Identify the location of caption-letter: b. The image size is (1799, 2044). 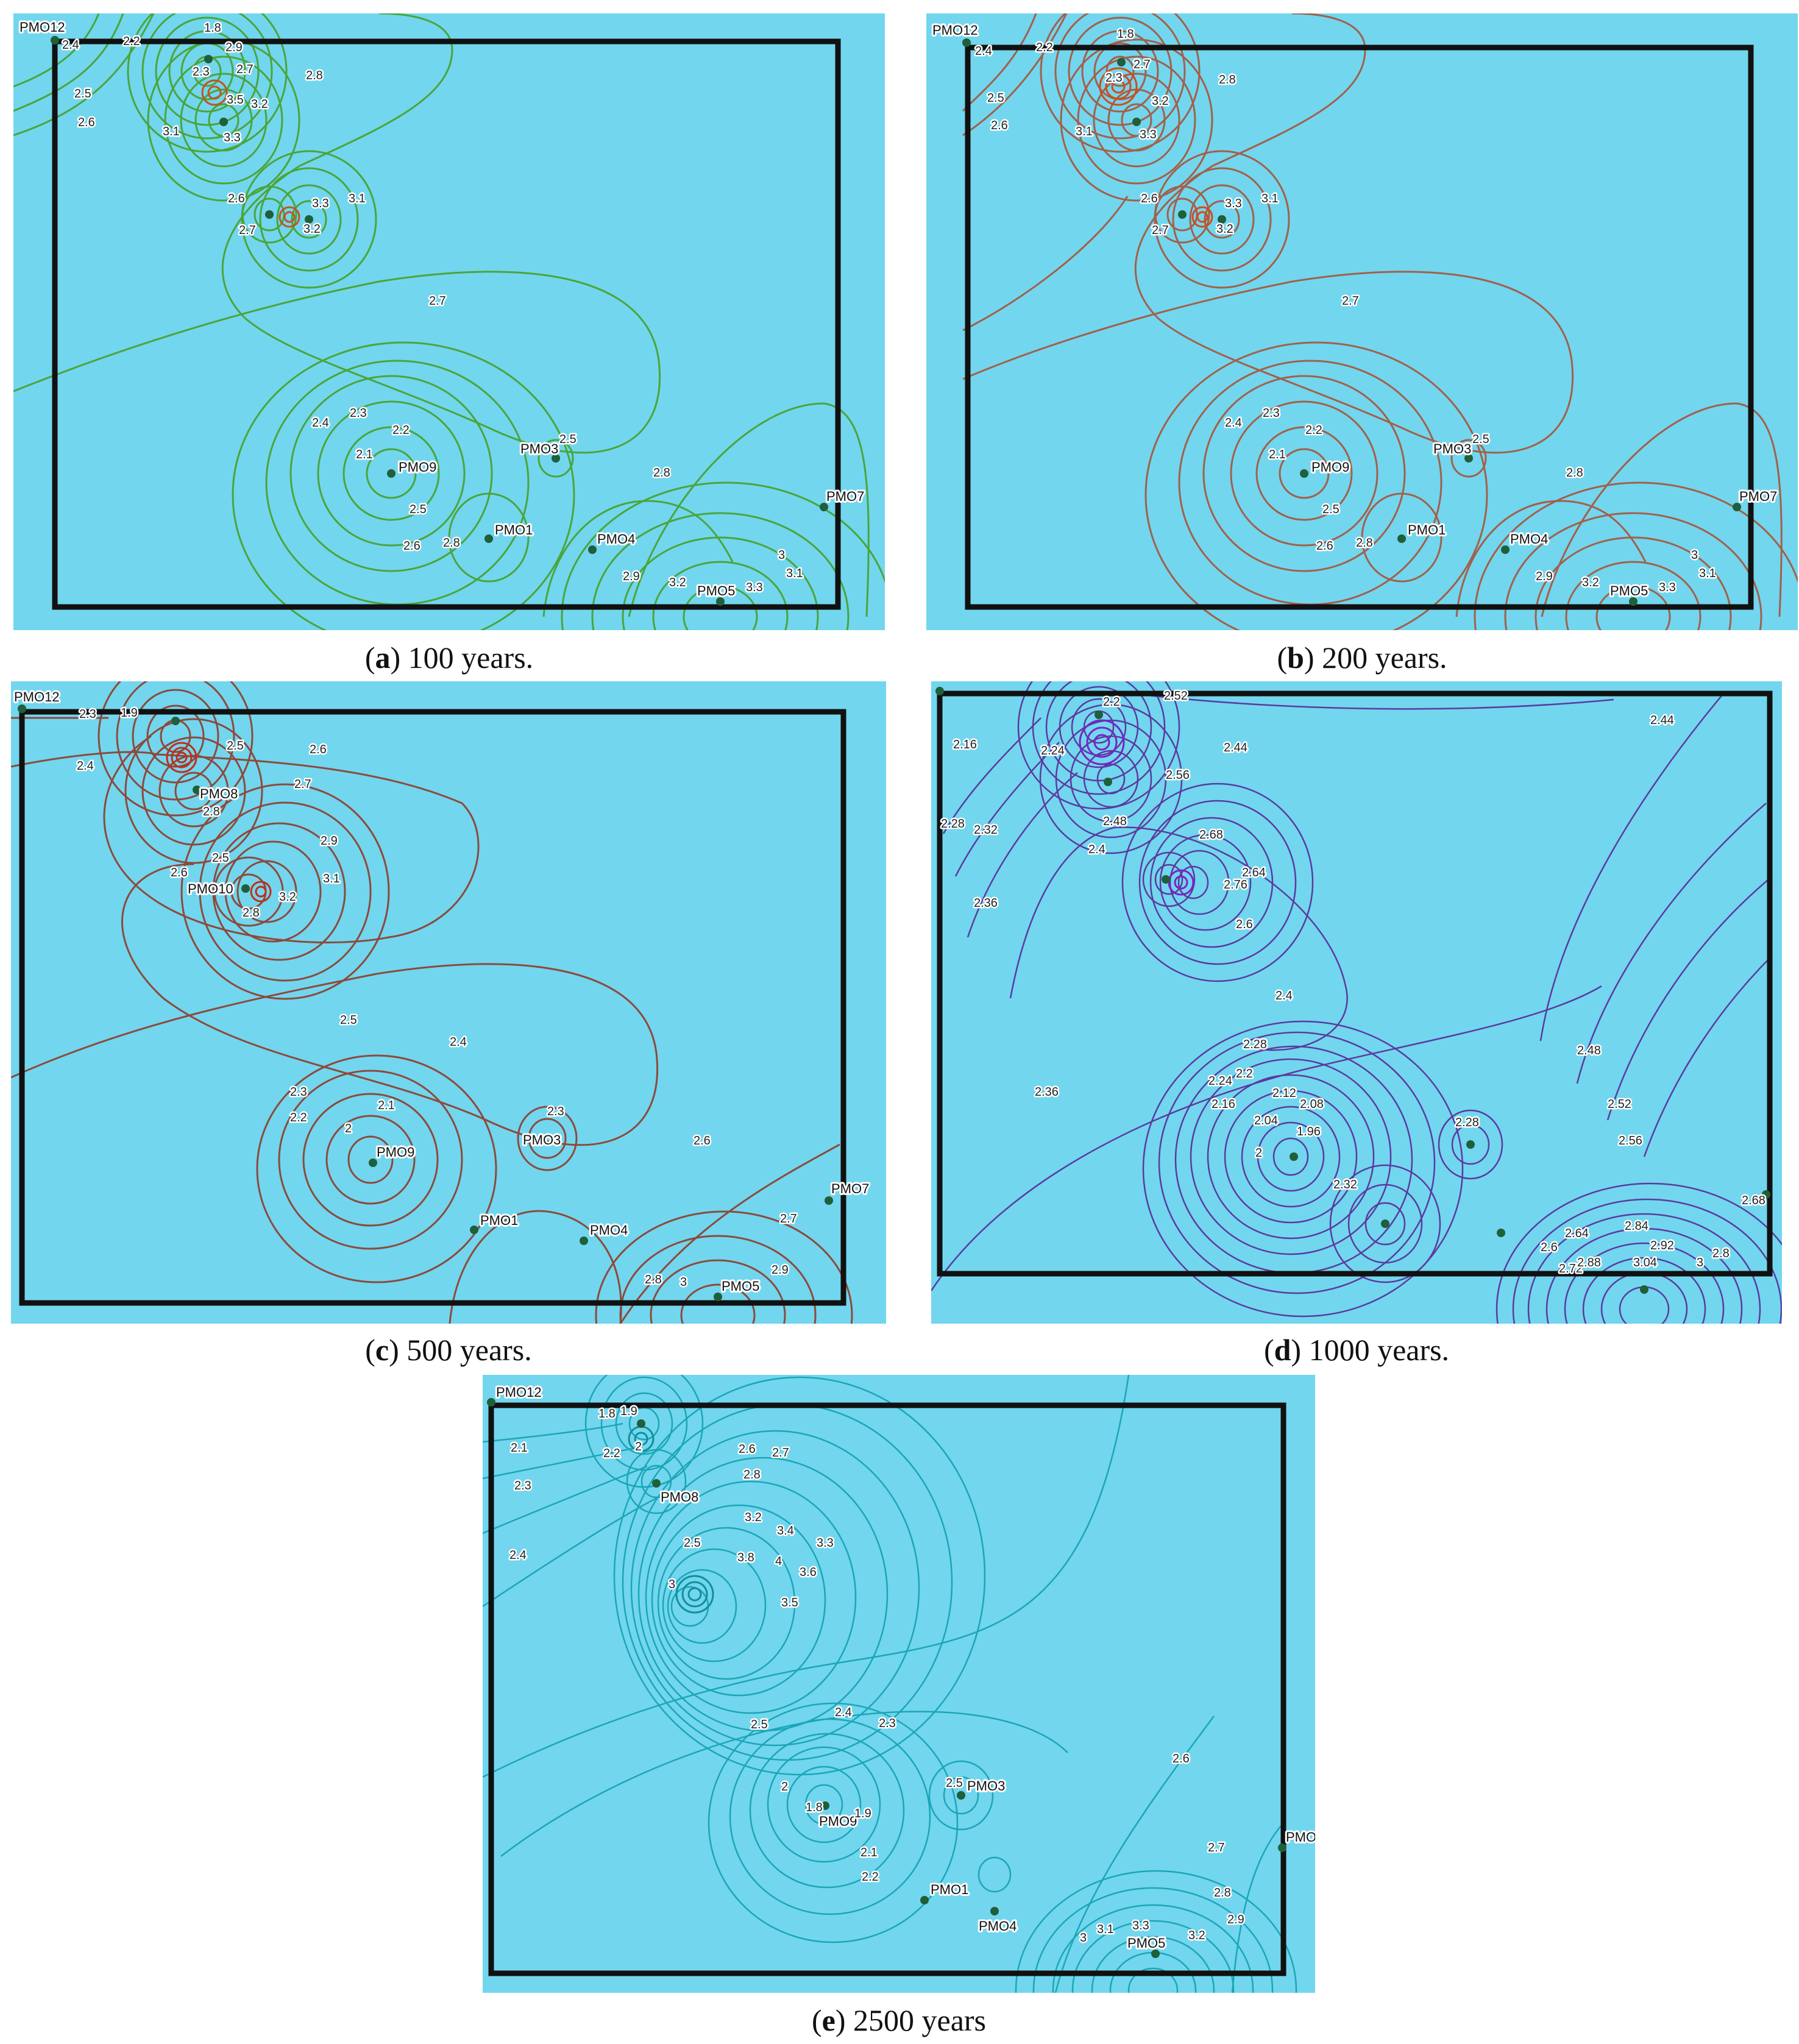
(1295, 658).